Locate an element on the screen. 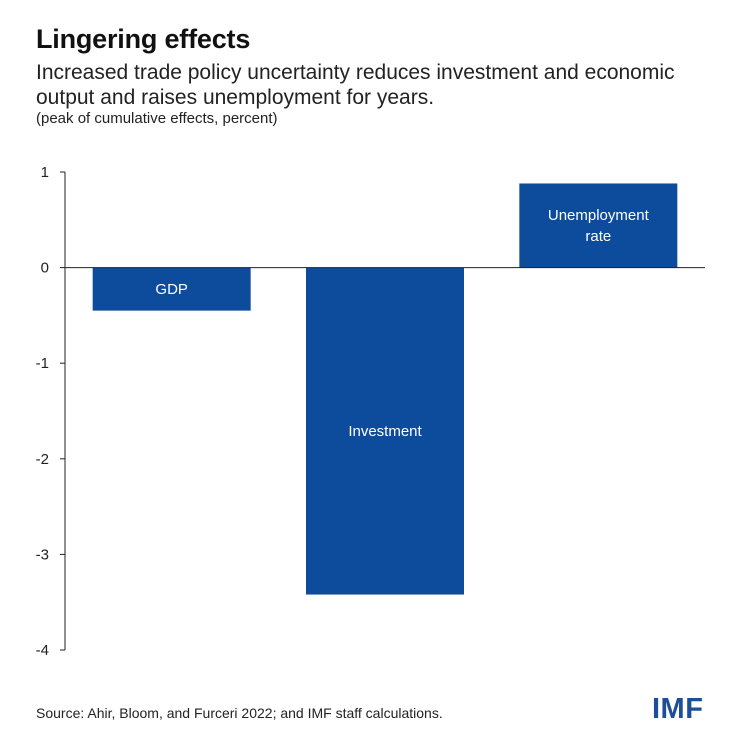 The width and height of the screenshot is (750, 750). bar-label: GDP is located at coordinates (171, 289).